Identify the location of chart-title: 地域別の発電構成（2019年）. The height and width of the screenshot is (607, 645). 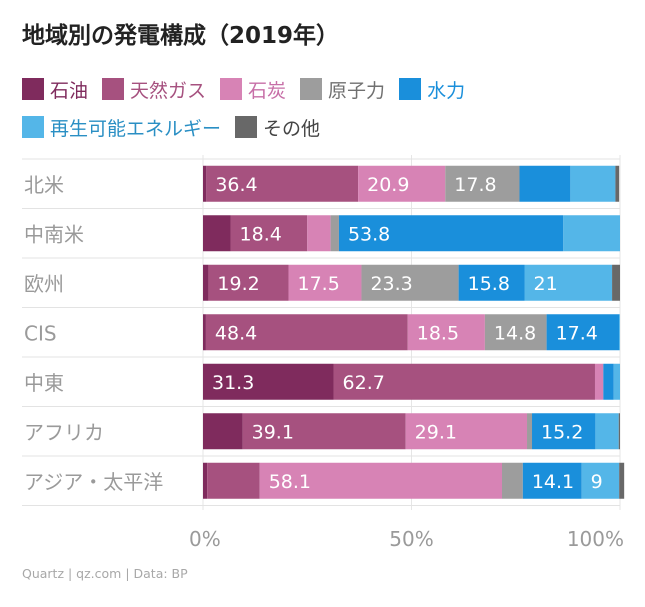
(181, 36).